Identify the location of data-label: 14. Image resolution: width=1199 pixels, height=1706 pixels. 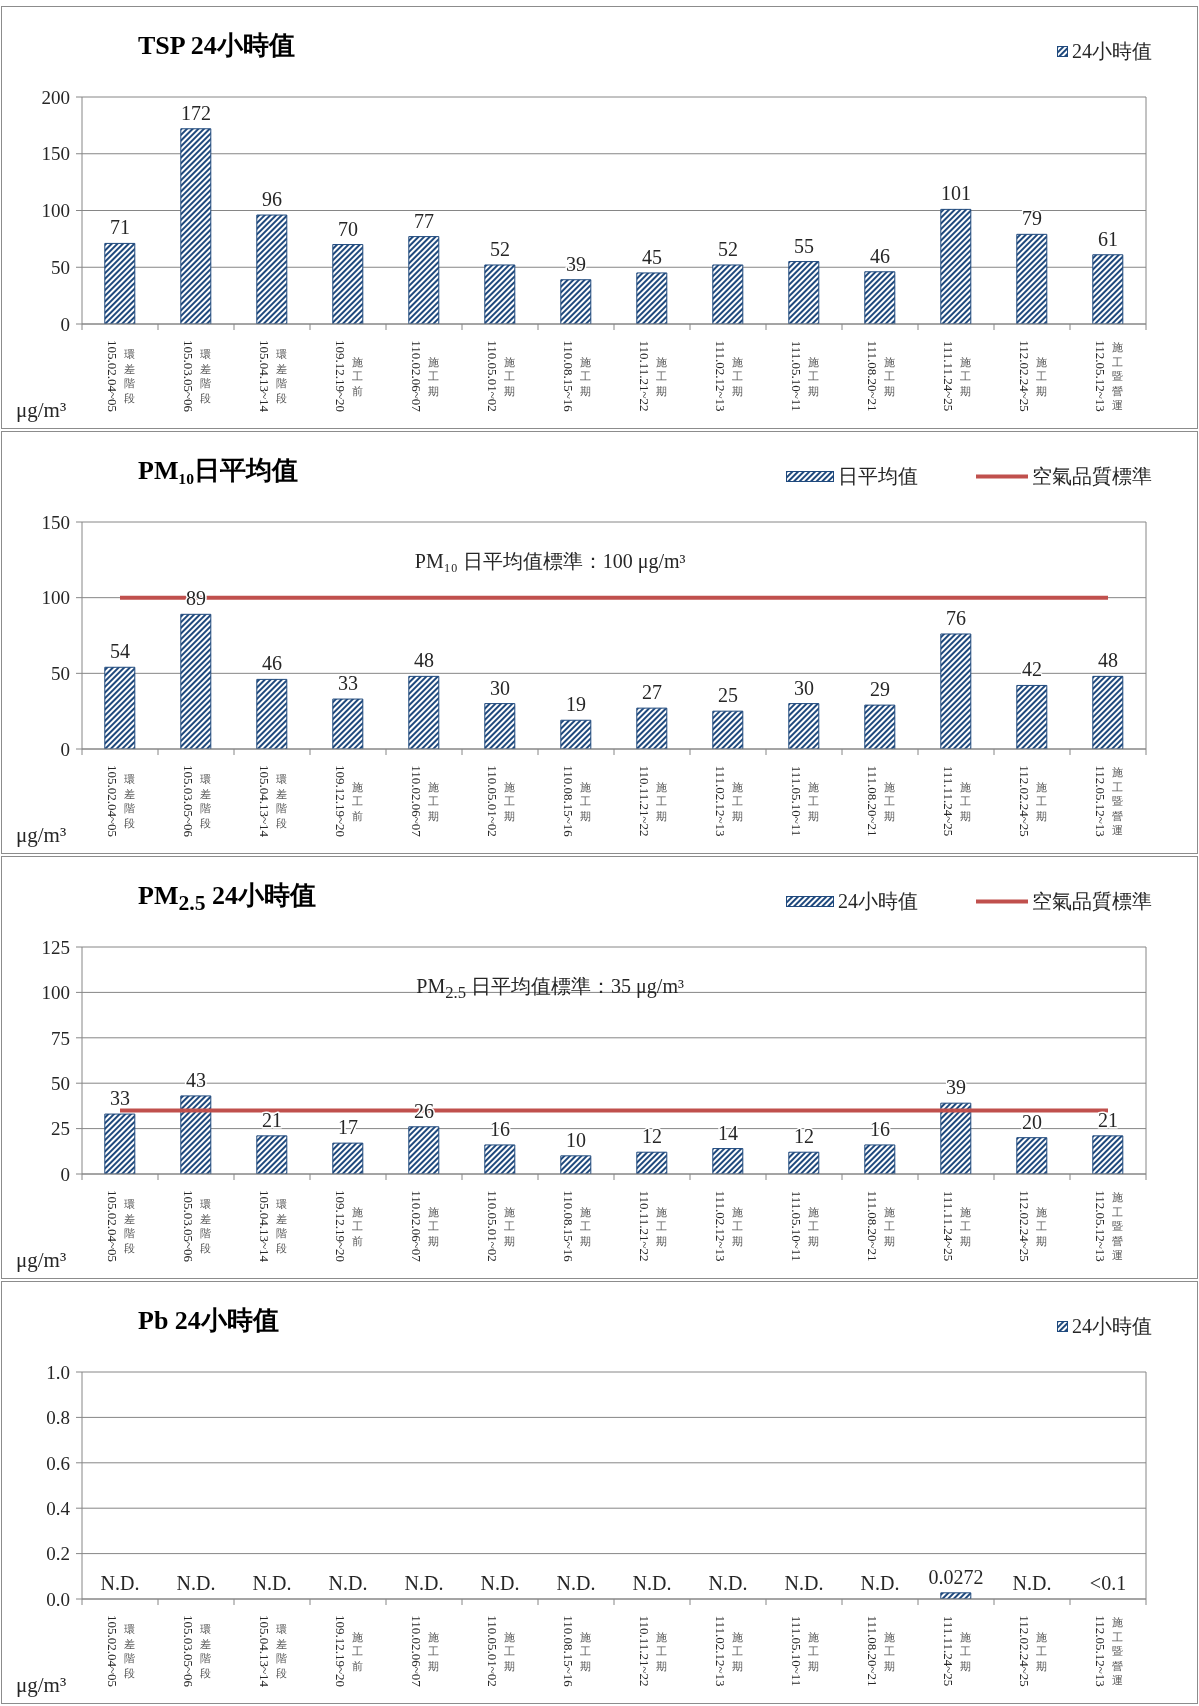
(728, 1132).